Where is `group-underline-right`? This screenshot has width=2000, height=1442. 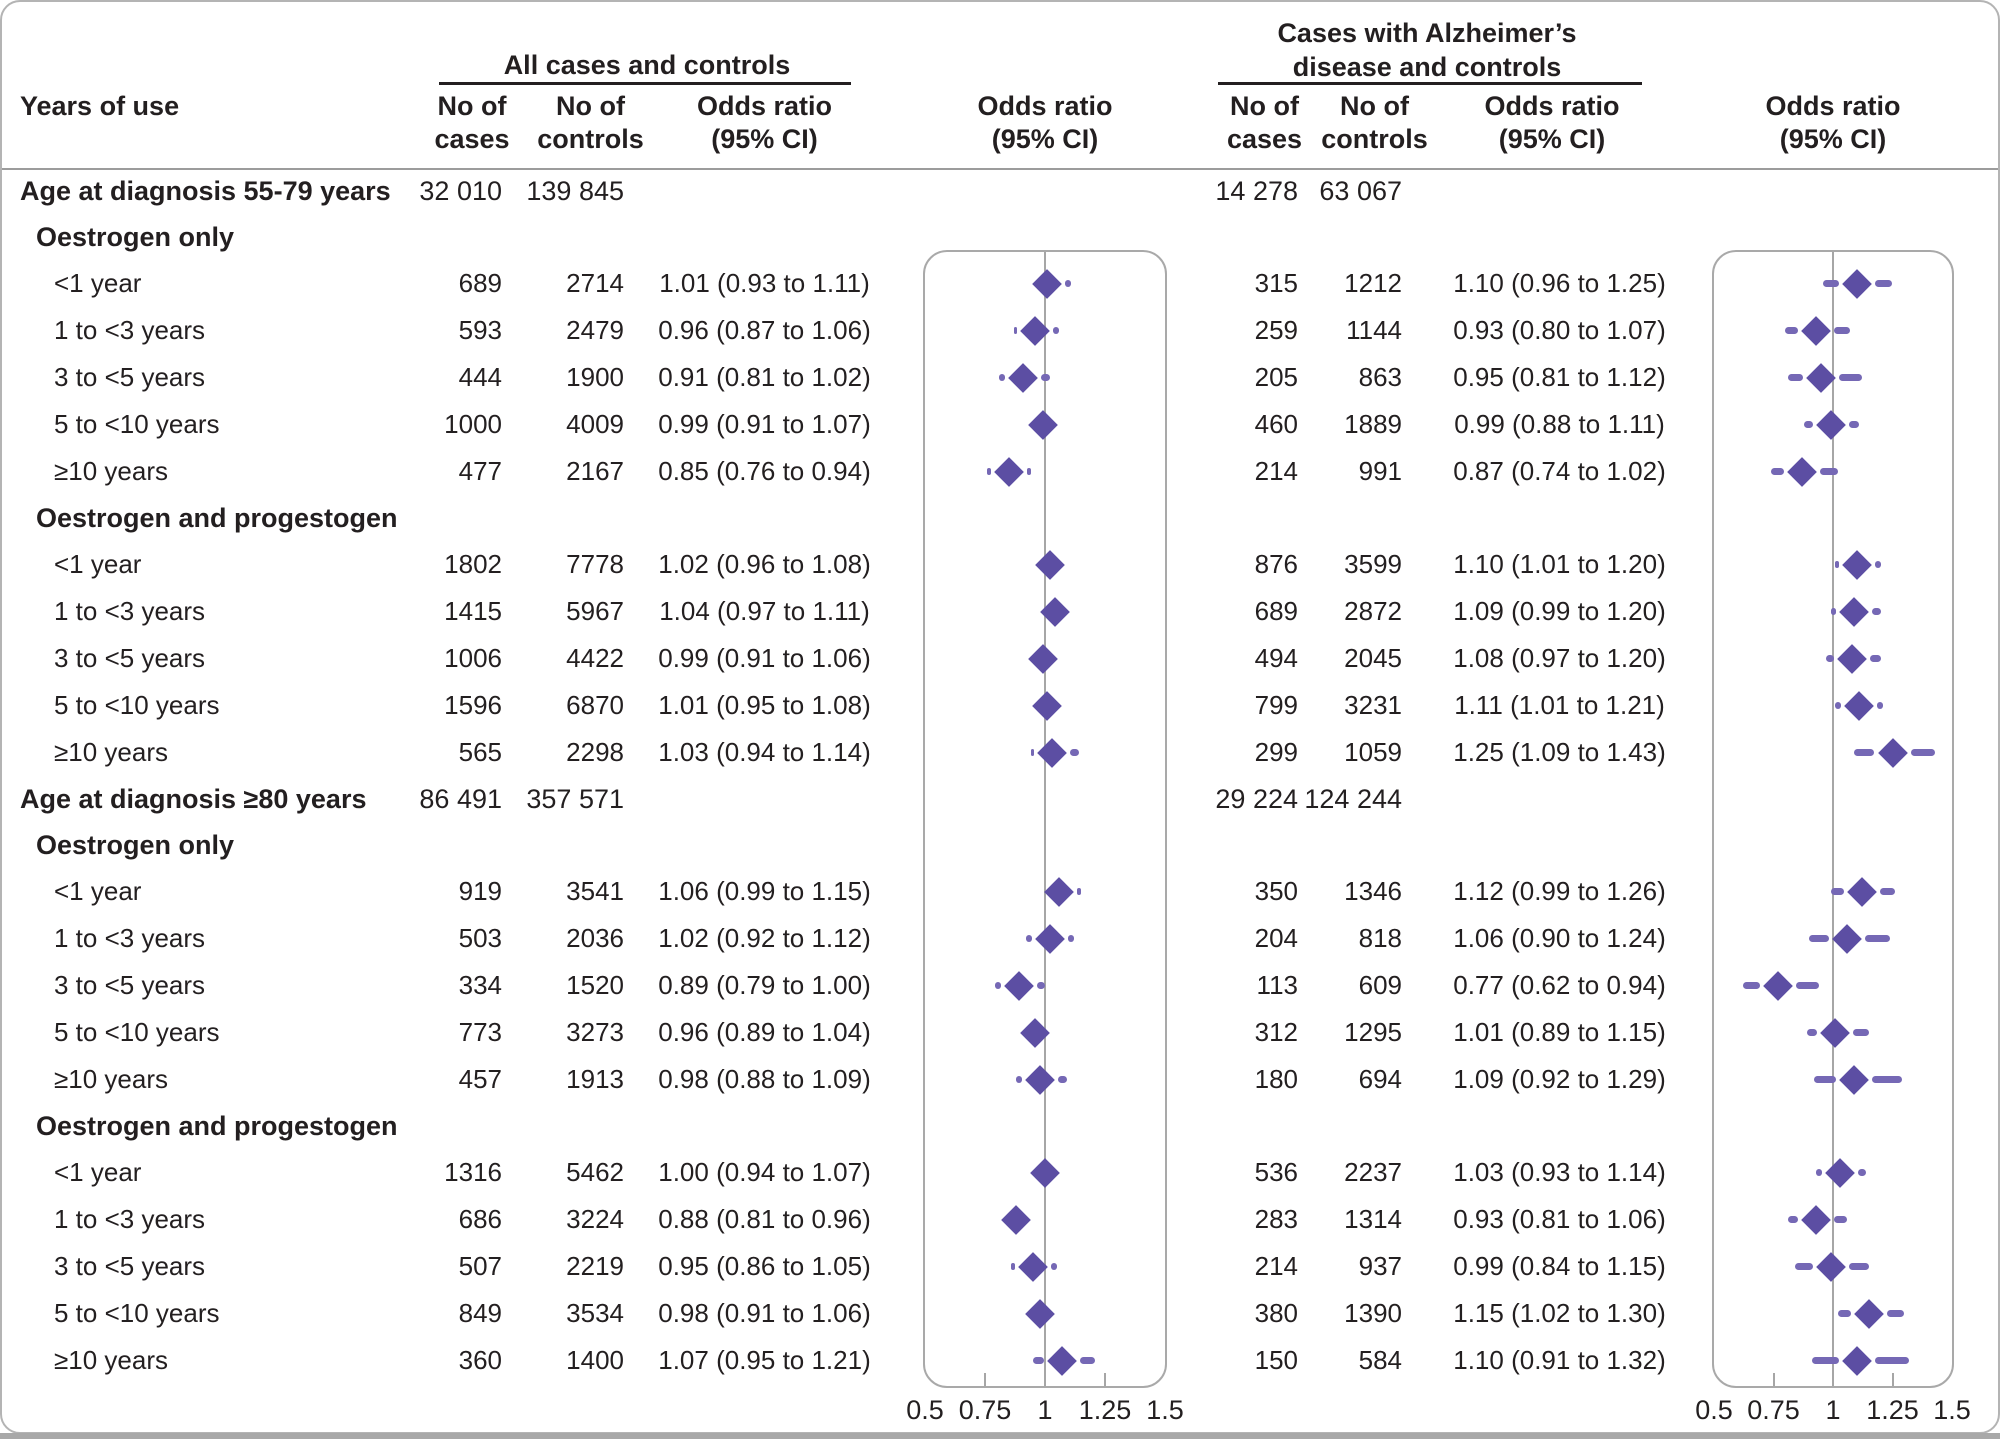
group-underline-right is located at coordinates (1430, 83).